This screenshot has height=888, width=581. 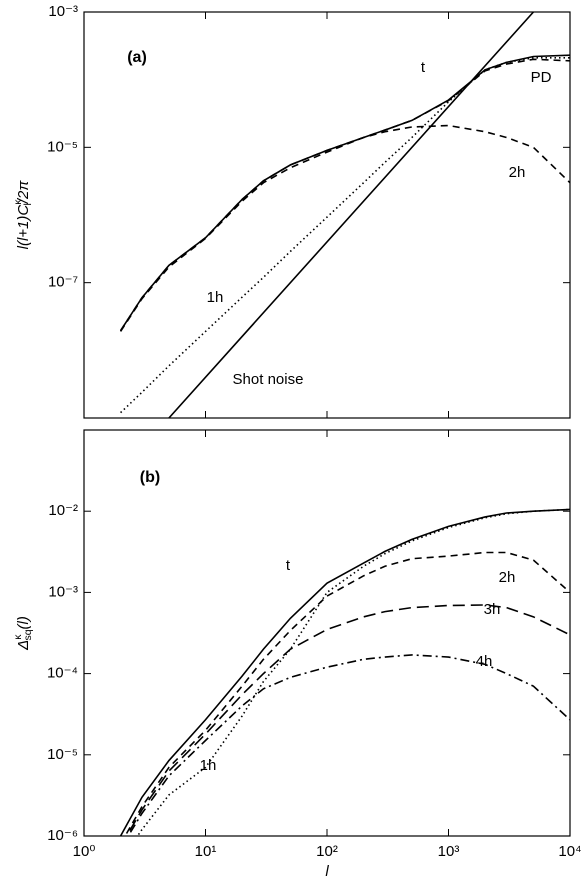 What do you see at coordinates (62, 673) in the screenshot?
I see `y-tick-label: 10⁻⁴` at bounding box center [62, 673].